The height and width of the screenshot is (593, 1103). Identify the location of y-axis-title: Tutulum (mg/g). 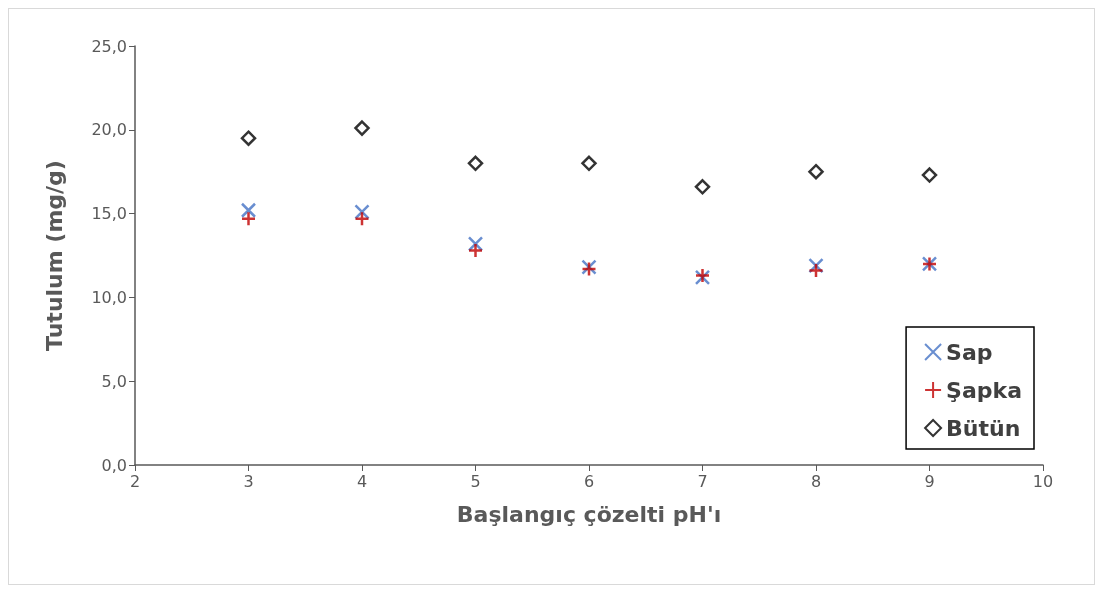
(54, 255).